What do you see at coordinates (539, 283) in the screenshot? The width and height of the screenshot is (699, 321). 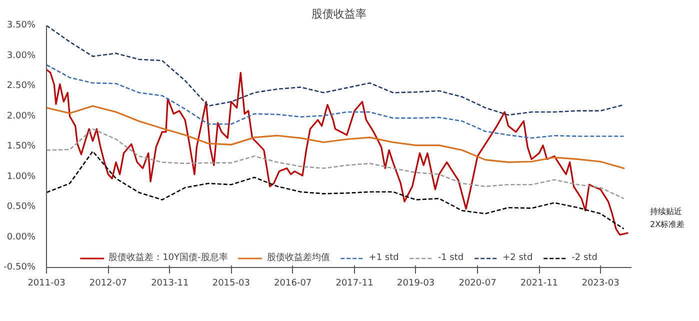 I see `x-tick-label: 2021-11` at bounding box center [539, 283].